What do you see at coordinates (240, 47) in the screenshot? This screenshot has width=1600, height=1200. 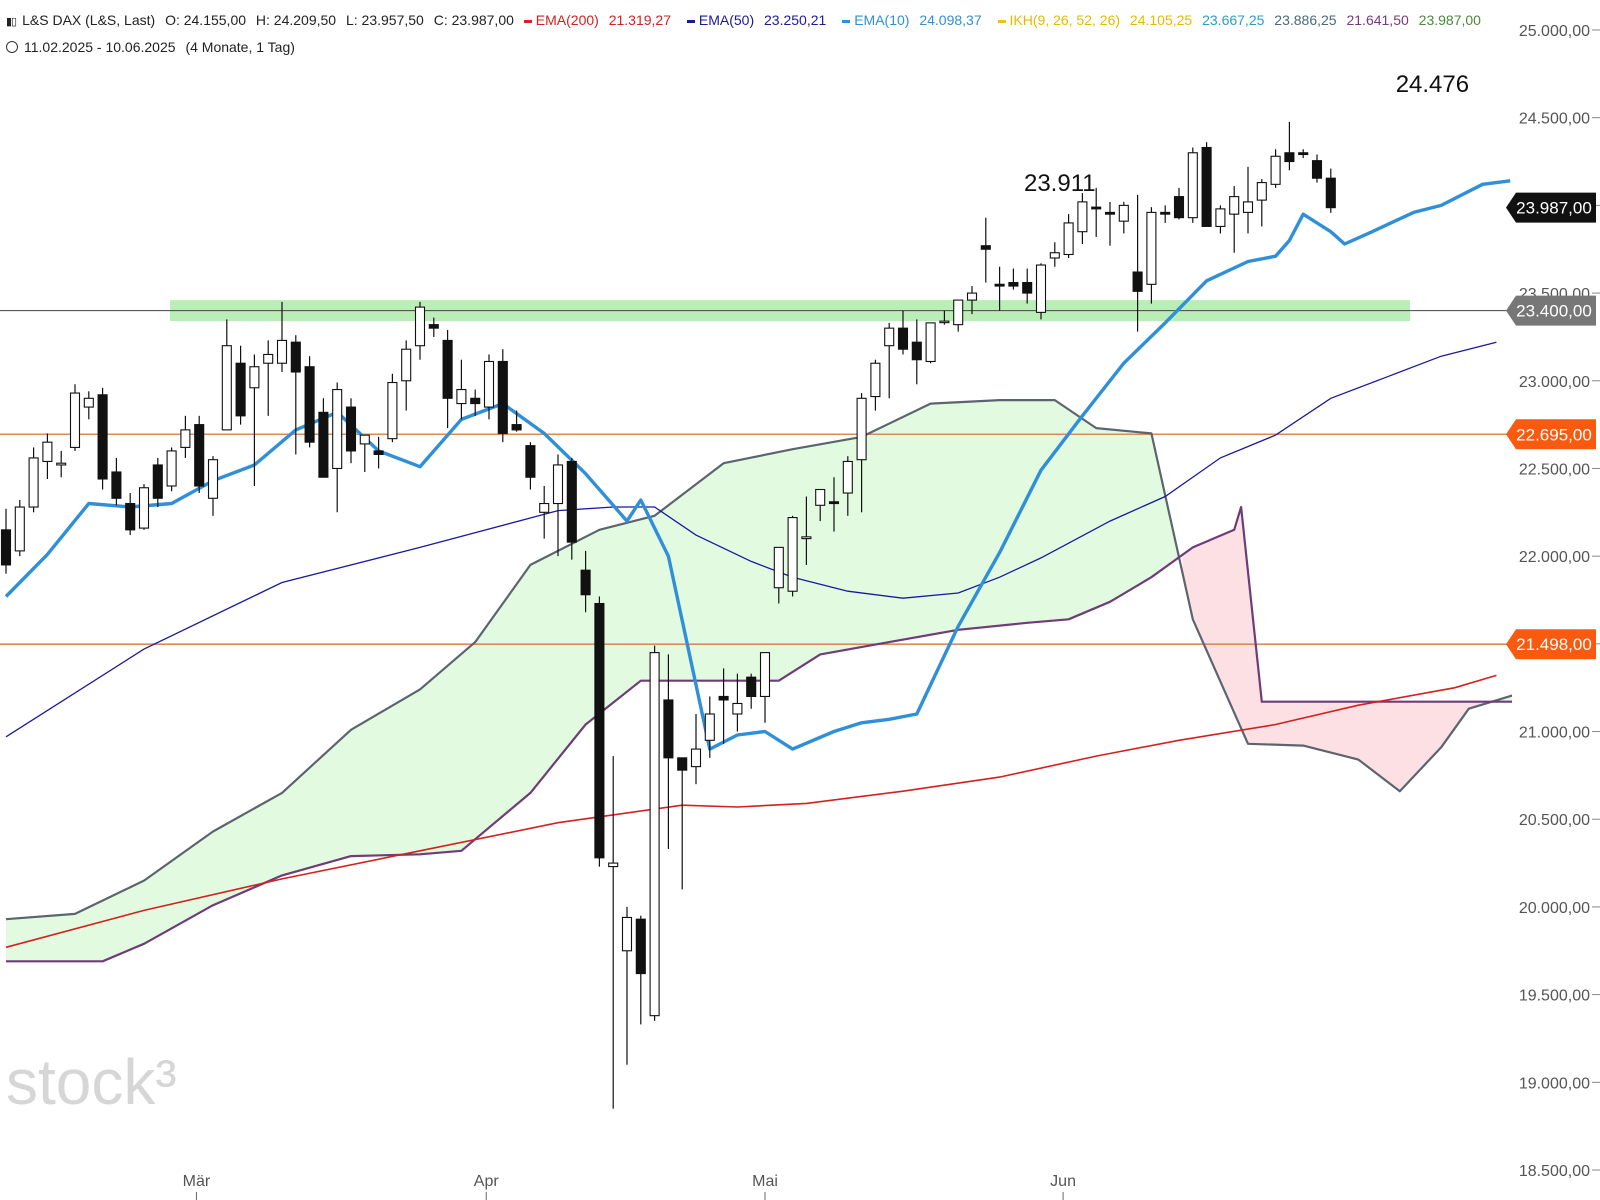 I see `period-label: (4 Monate, 1 Tag)` at bounding box center [240, 47].